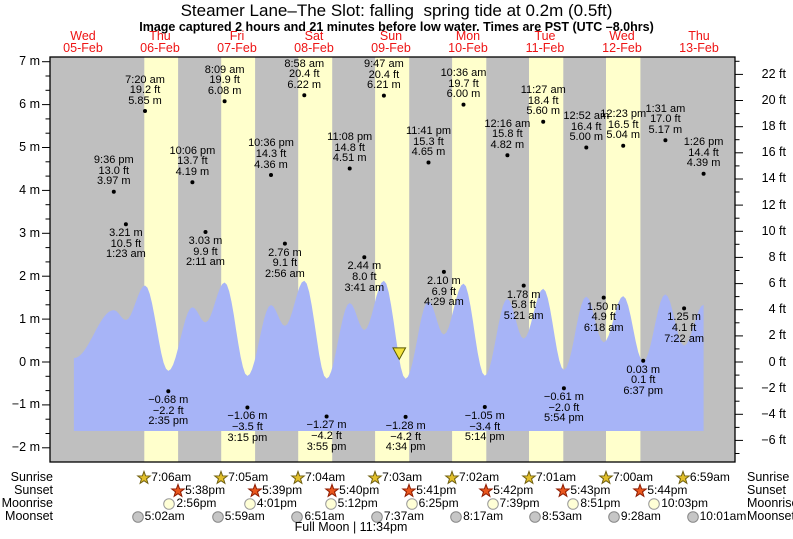 This screenshot has height=539, width=793. I want to click on y-axis-label-left: 5 m, so click(29, 147).